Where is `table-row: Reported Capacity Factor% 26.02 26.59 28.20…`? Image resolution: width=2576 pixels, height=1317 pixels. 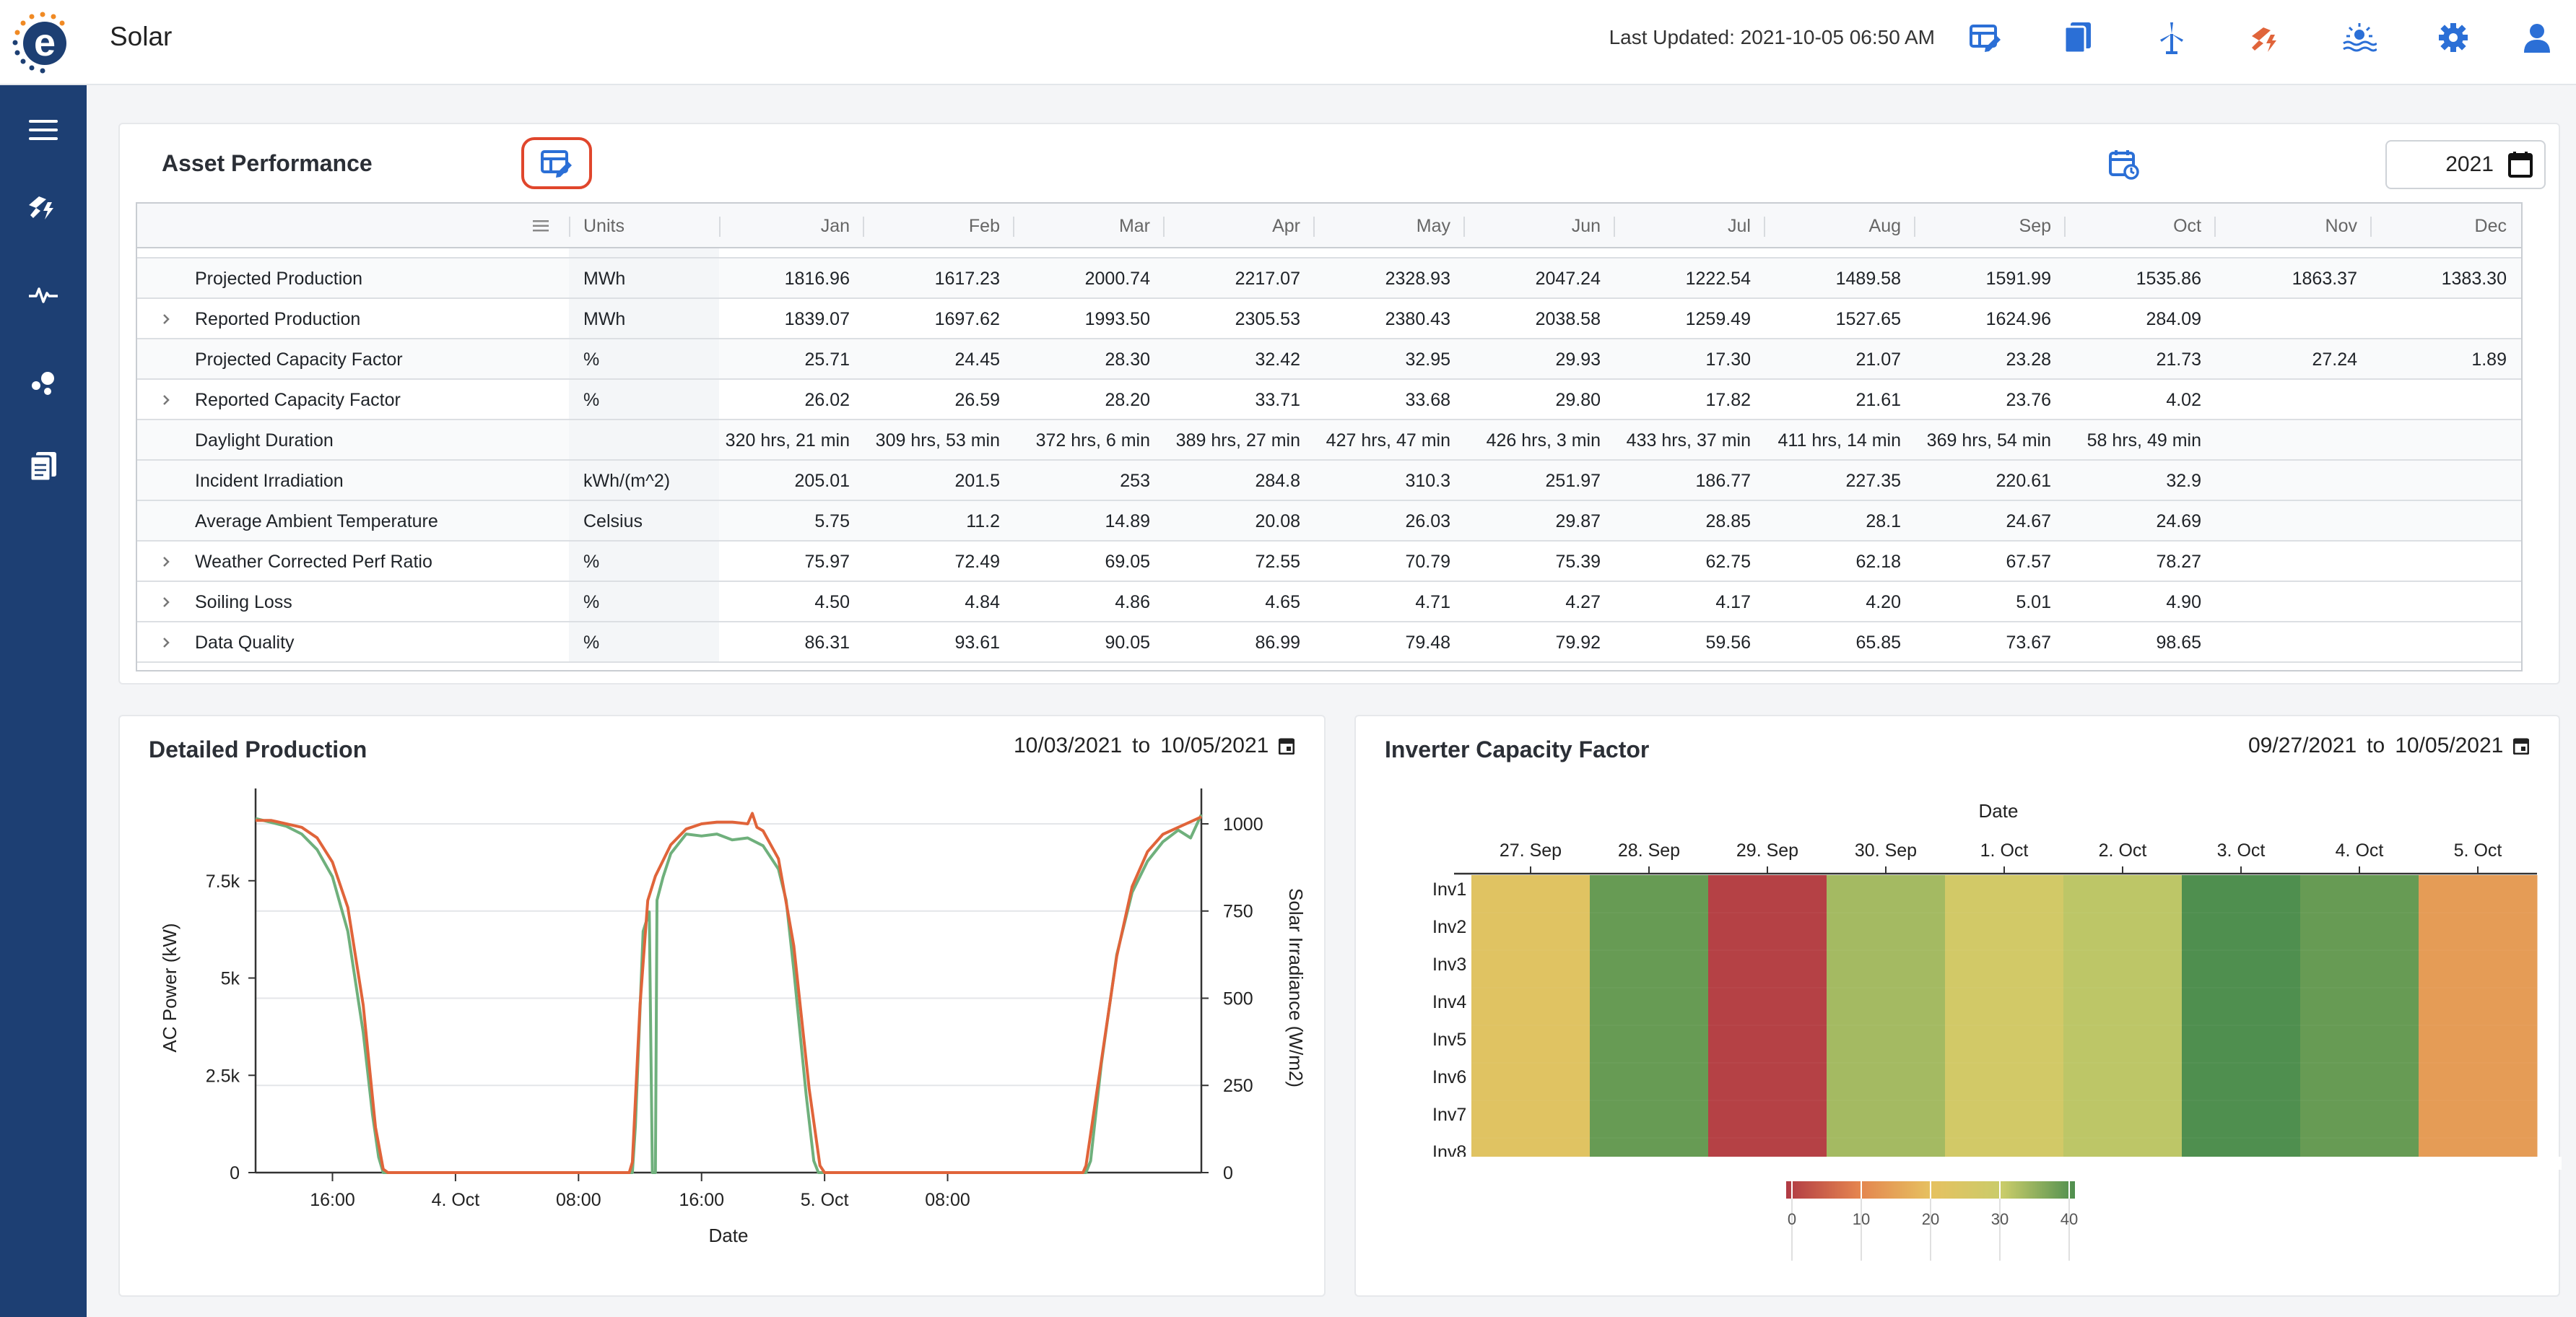
table-row: Reported Capacity Factor% 26.02 26.59 28.20… is located at coordinates (1329, 400).